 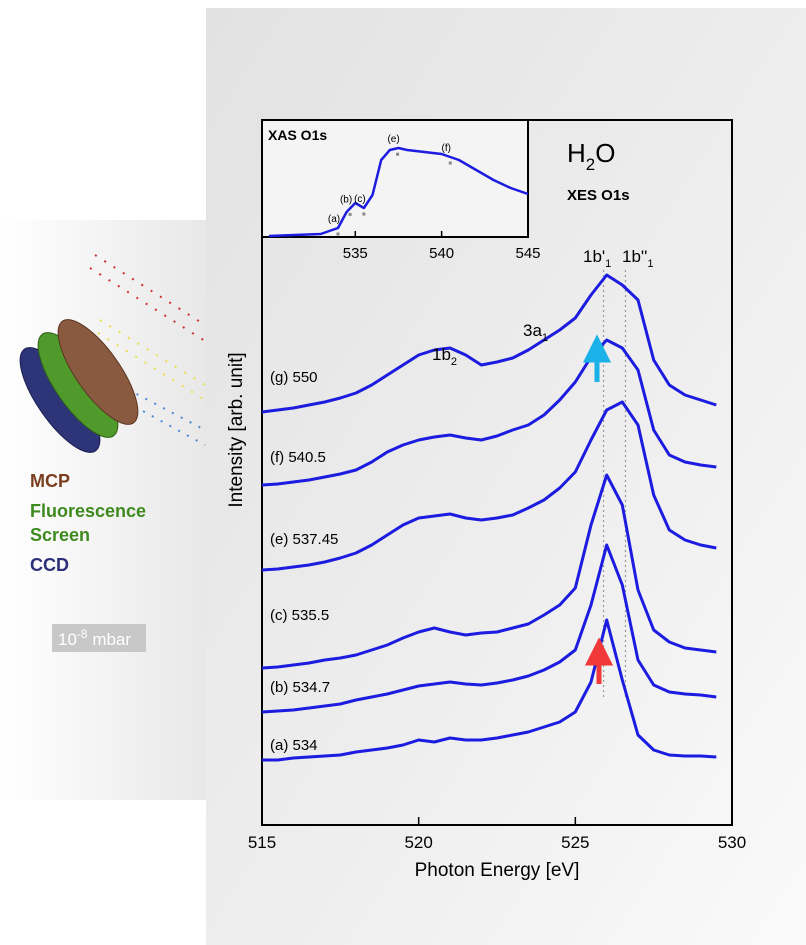 What do you see at coordinates (236, 429) in the screenshot?
I see `y-axis-label: Intensity [arb. unit]` at bounding box center [236, 429].